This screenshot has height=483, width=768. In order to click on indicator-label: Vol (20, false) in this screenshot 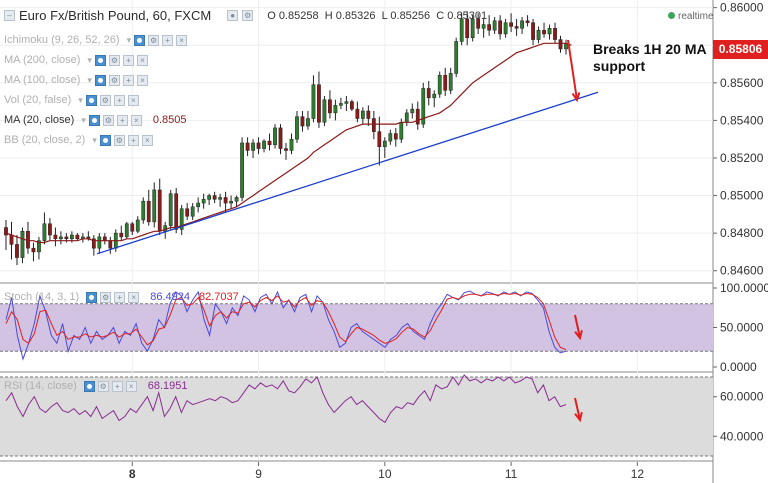, I will do `click(38, 100)`.